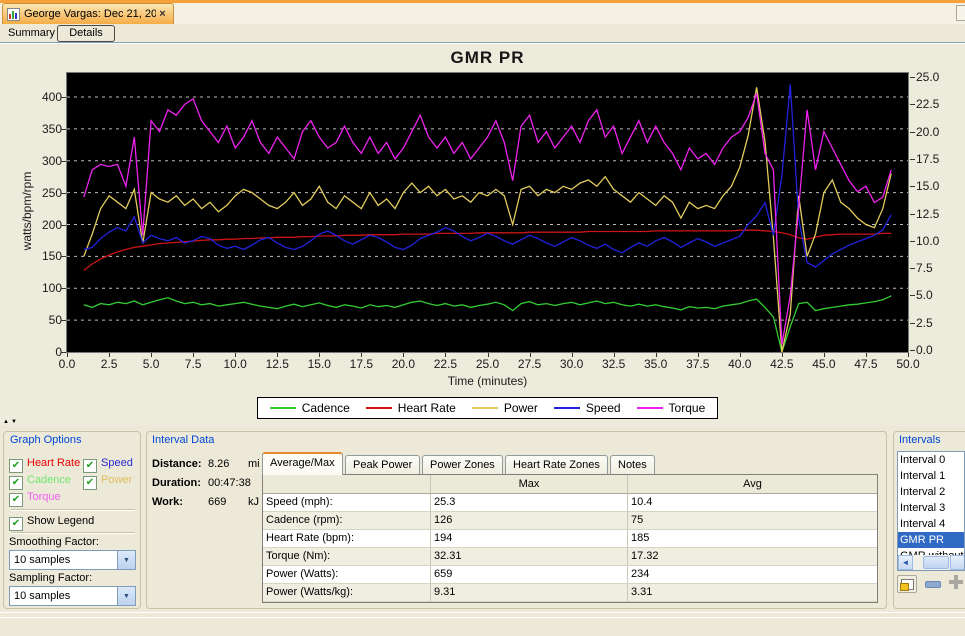 Image resolution: width=965 pixels, height=636 pixels. Describe the element at coordinates (319, 364) in the screenshot. I see `x-tick-label: 15.0` at that location.